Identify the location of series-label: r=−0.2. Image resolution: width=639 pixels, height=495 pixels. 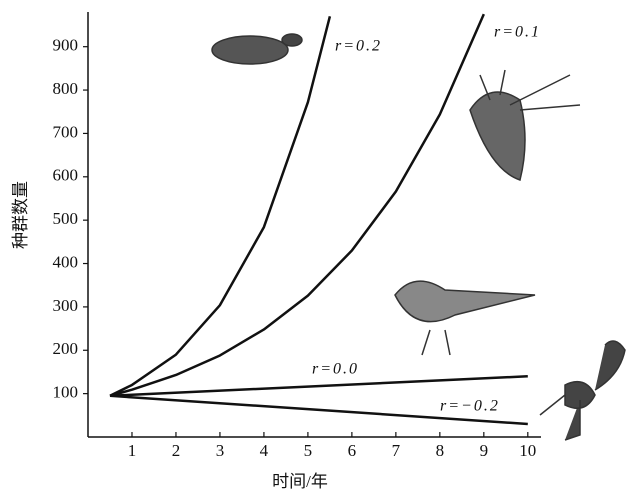
(470, 406).